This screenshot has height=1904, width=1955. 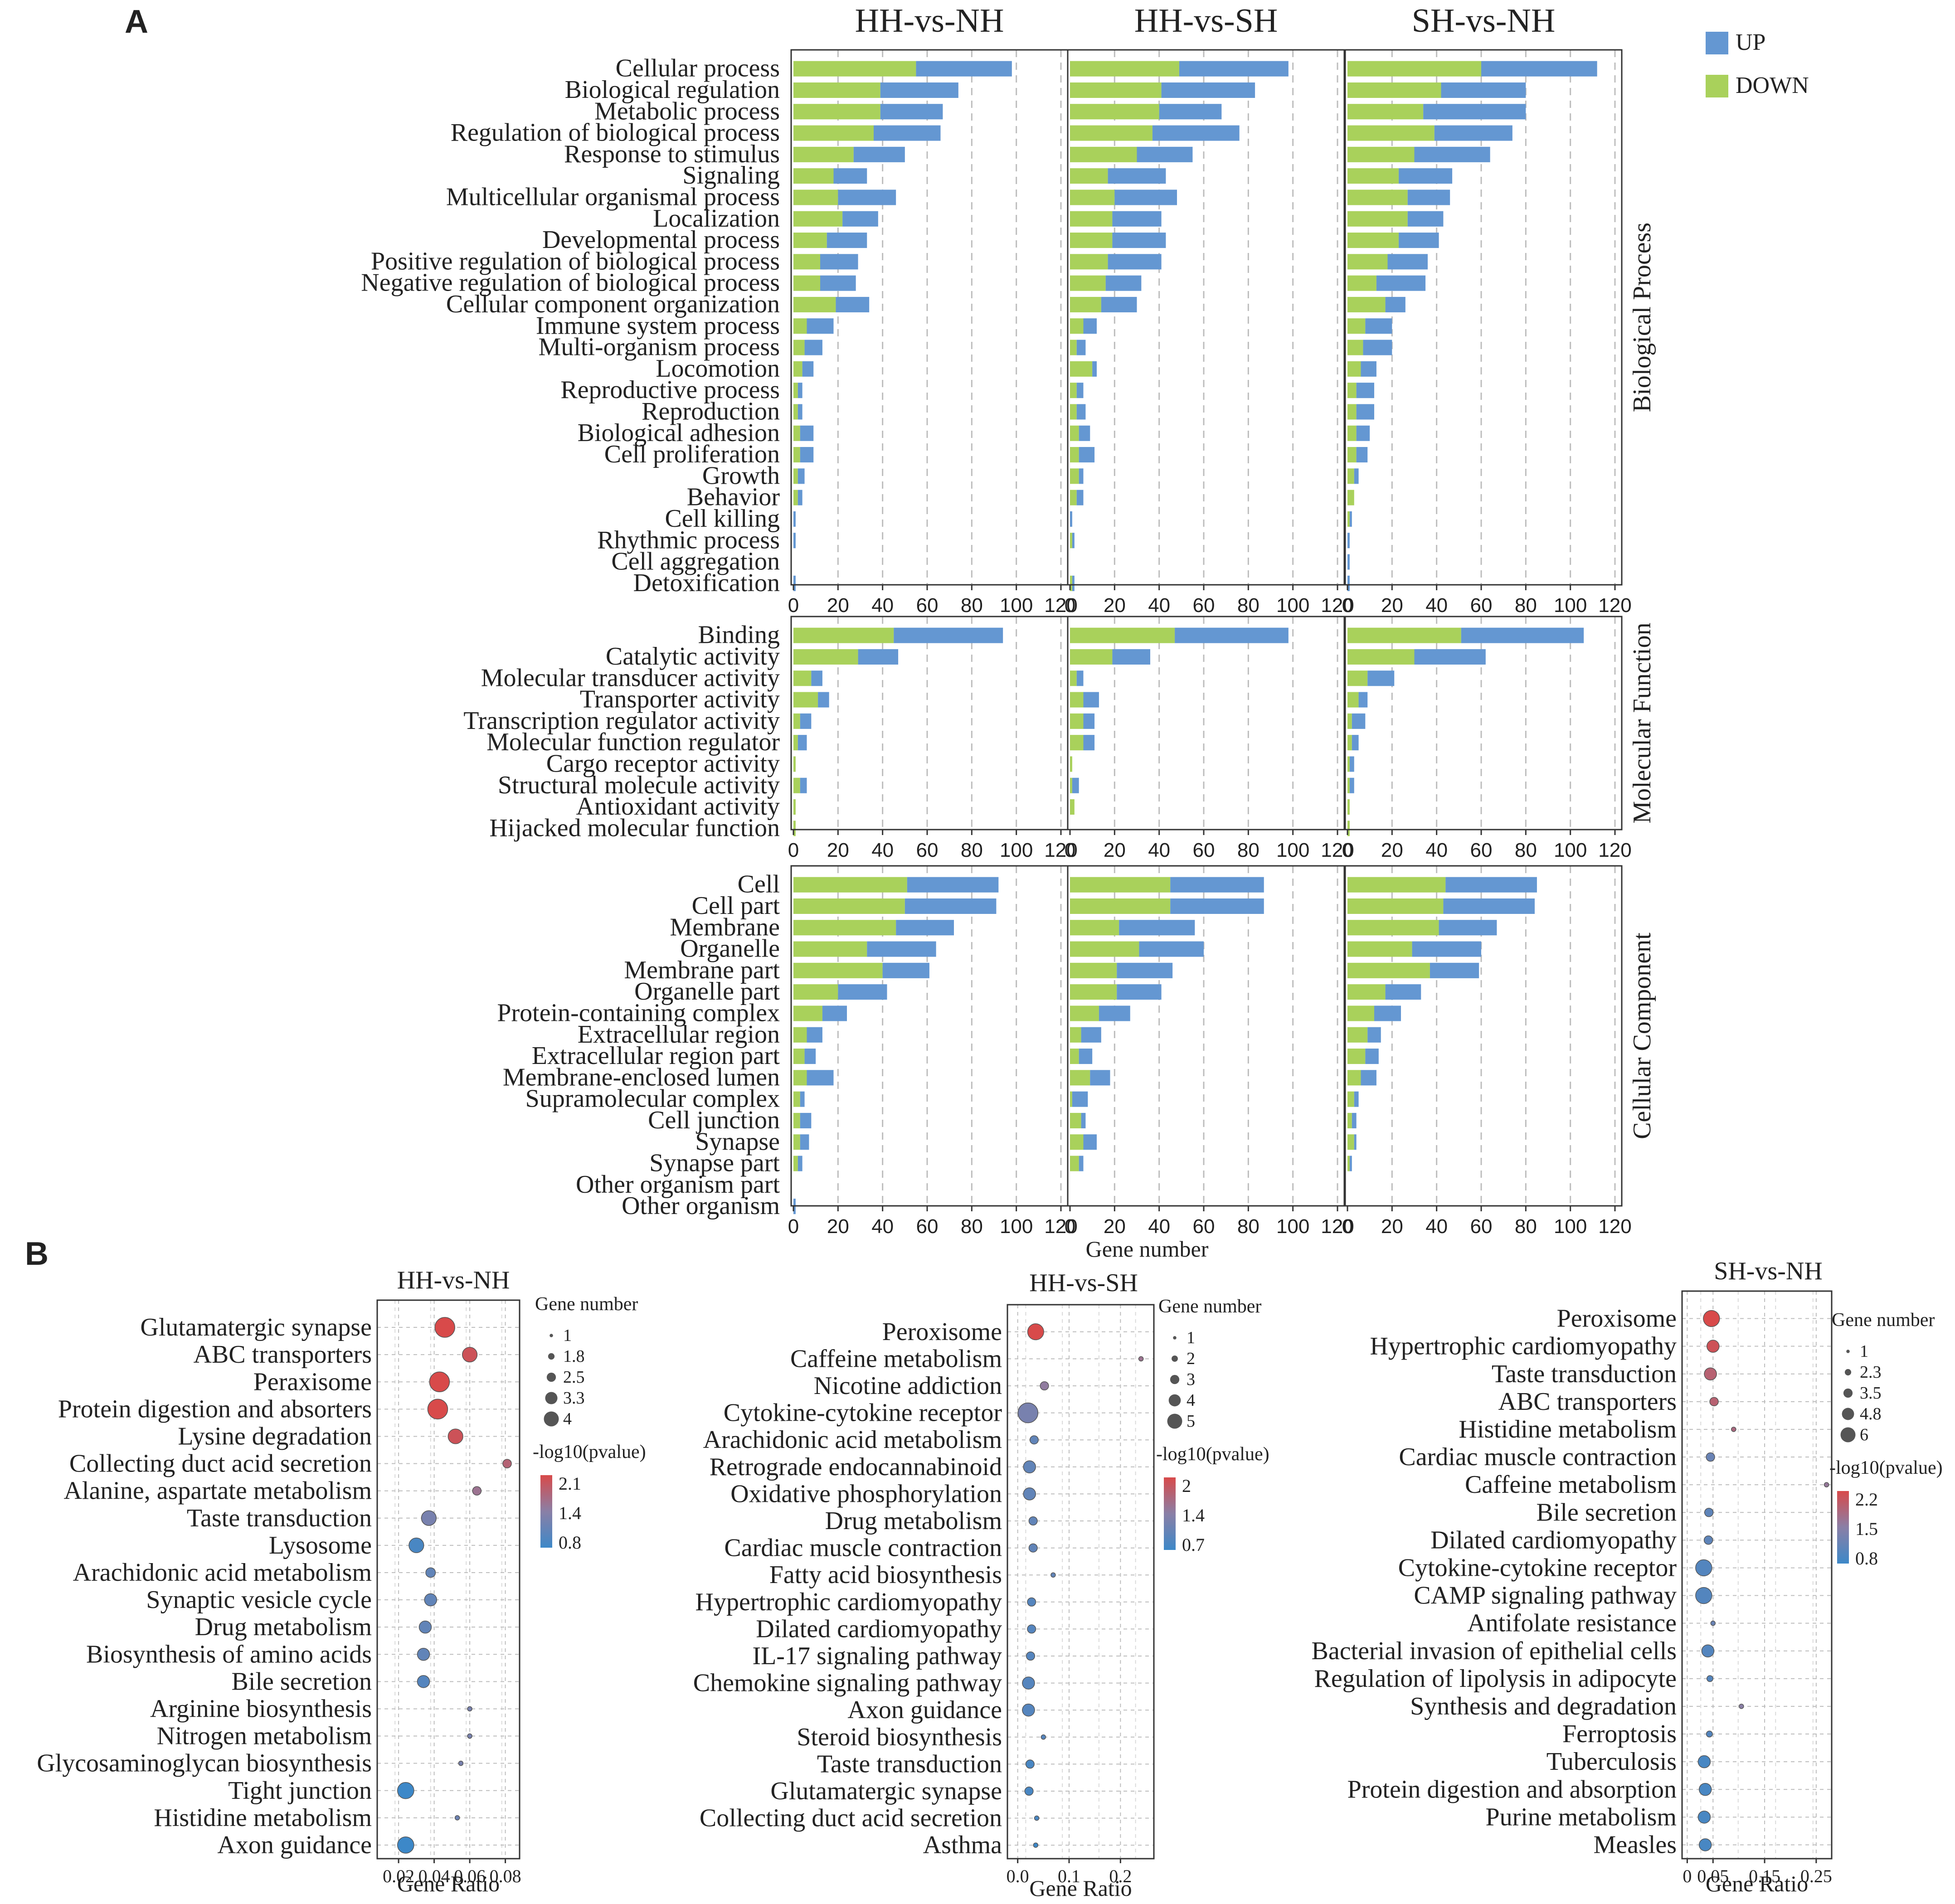 What do you see at coordinates (908, 1386) in the screenshot?
I see `term-label-nicotine-addiction: Nicotine addiction` at bounding box center [908, 1386].